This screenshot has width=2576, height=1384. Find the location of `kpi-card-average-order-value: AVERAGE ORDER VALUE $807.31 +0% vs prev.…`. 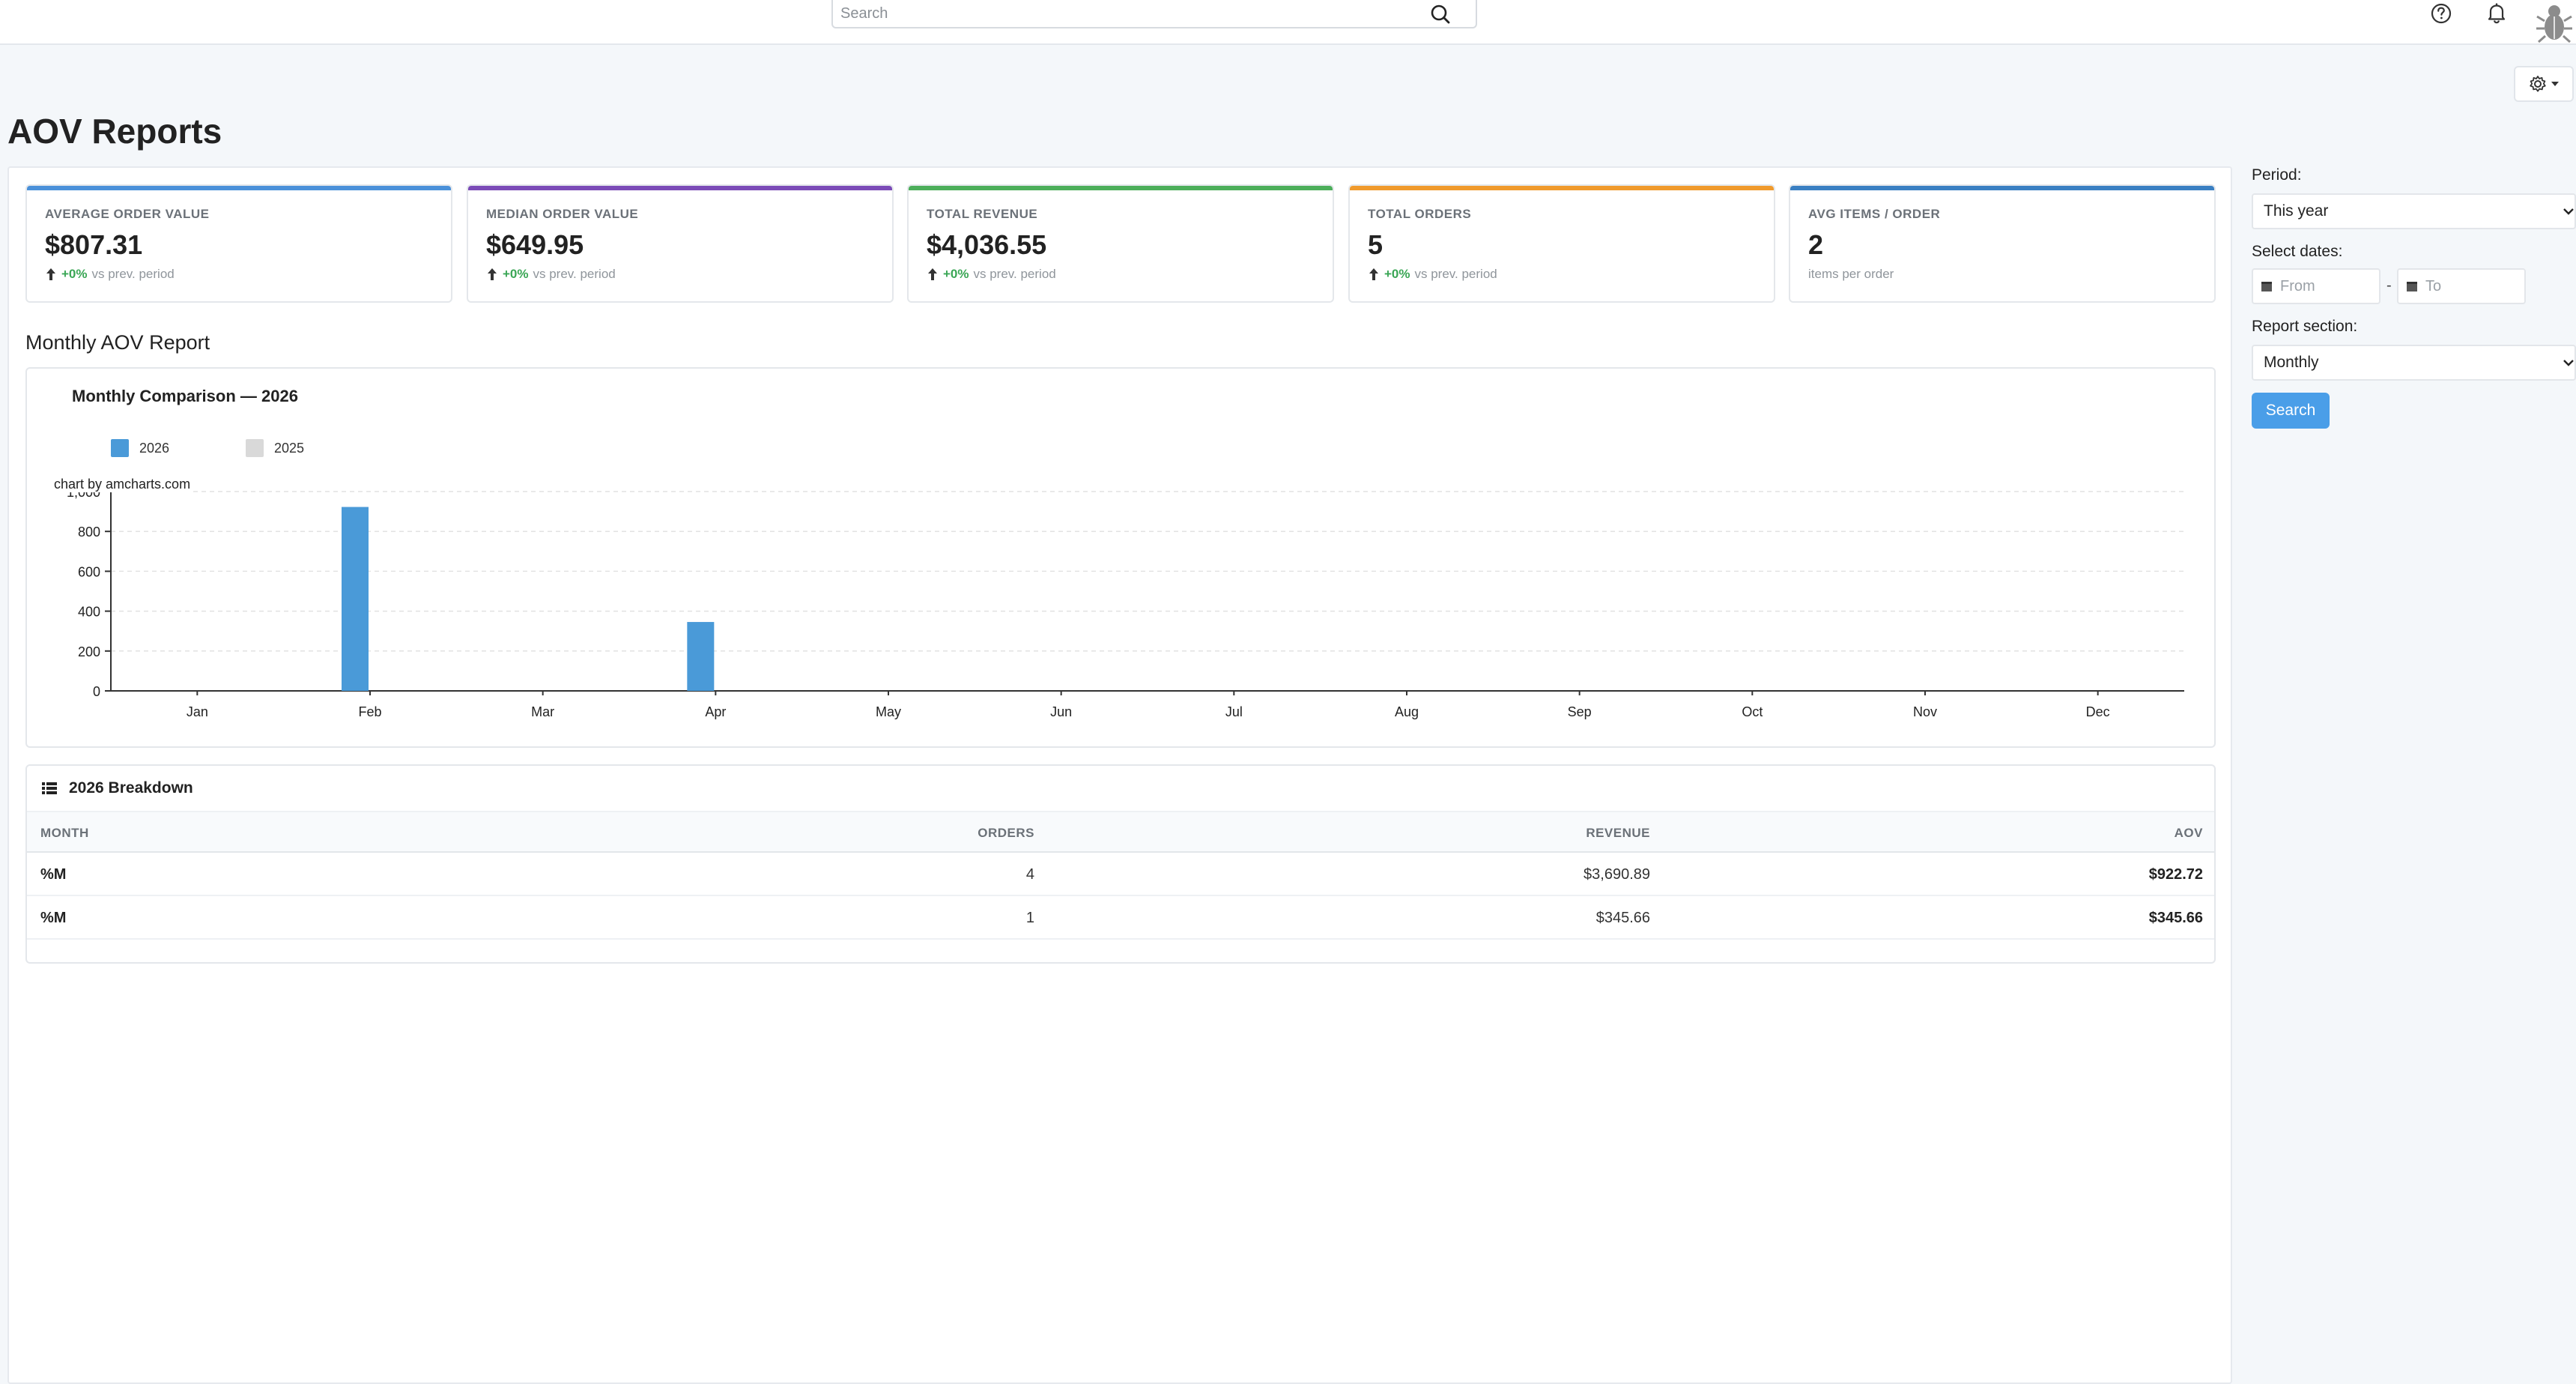

kpi-card-average-order-value: AVERAGE ORDER VALUE $807.31 +0% vs prev.… is located at coordinates (238, 243).